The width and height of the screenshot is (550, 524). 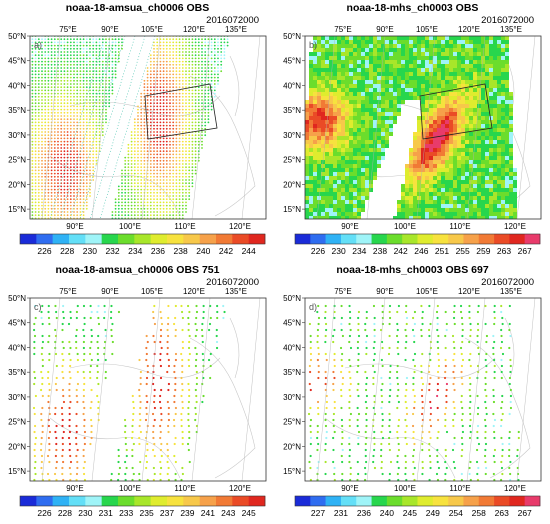 What do you see at coordinates (184, 226) in the screenshot?
I see `lon-label-bottom: 110°E` at bounding box center [184, 226].